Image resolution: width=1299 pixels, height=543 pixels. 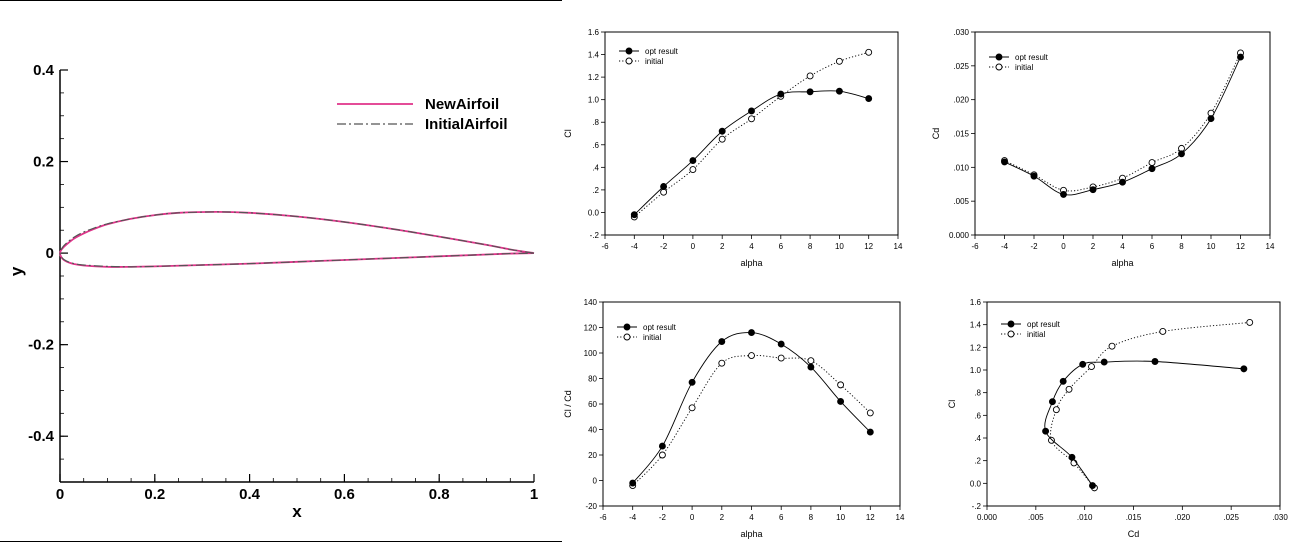 What do you see at coordinates (592, 379) in the screenshot?
I see `y-tick-label: 80` at bounding box center [592, 379].